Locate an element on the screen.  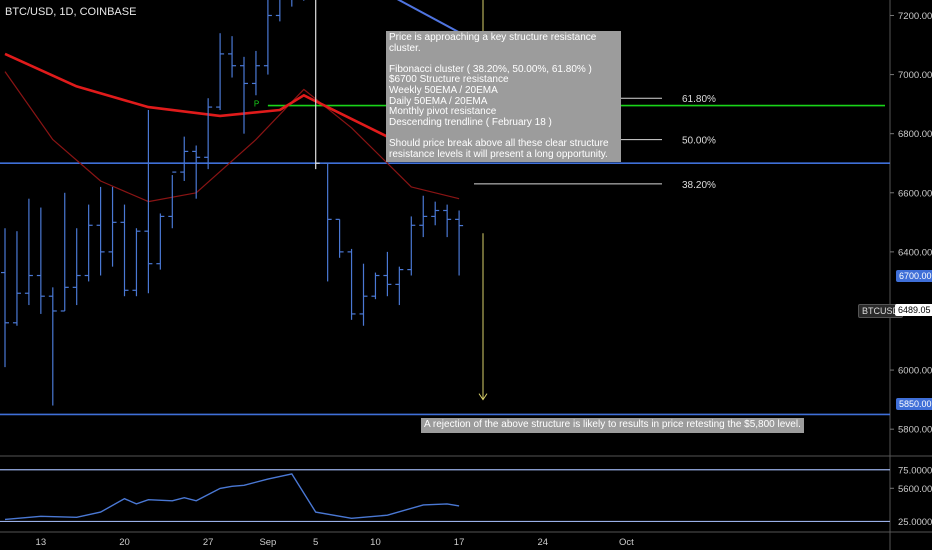
pivot-marker: P is located at coordinates (256, 104).